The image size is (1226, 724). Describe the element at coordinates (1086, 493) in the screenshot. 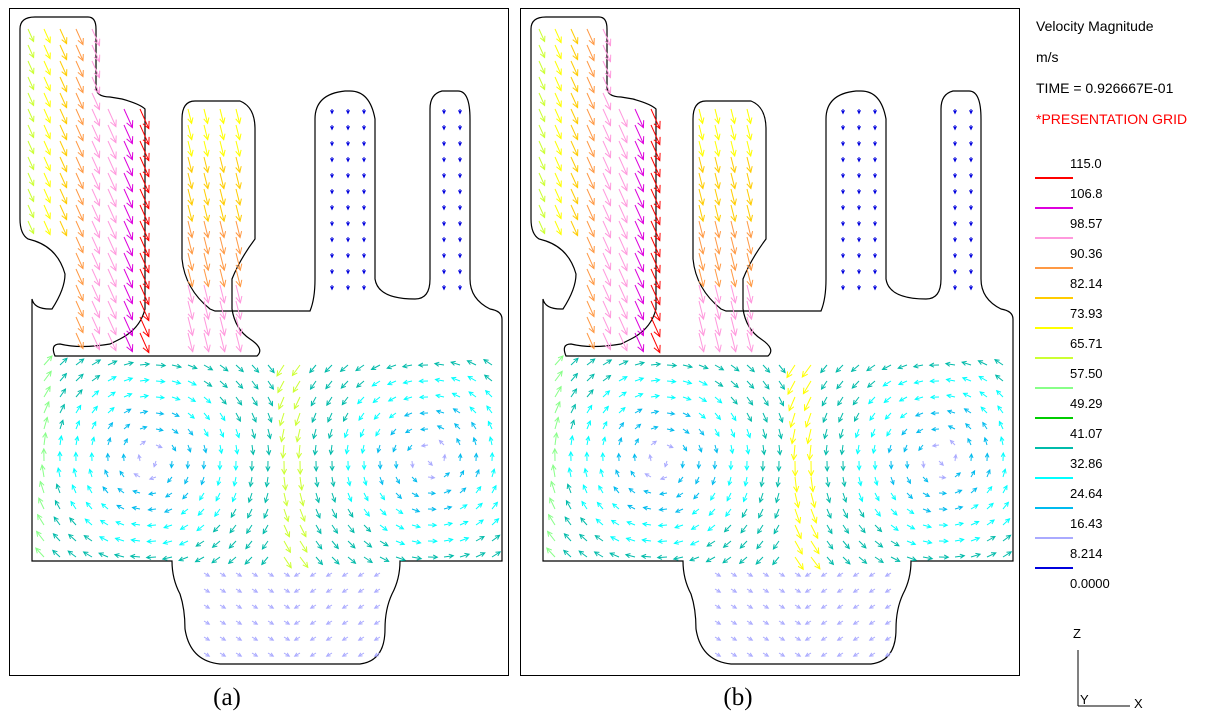

I see `legend-level-label: 24.64` at that location.